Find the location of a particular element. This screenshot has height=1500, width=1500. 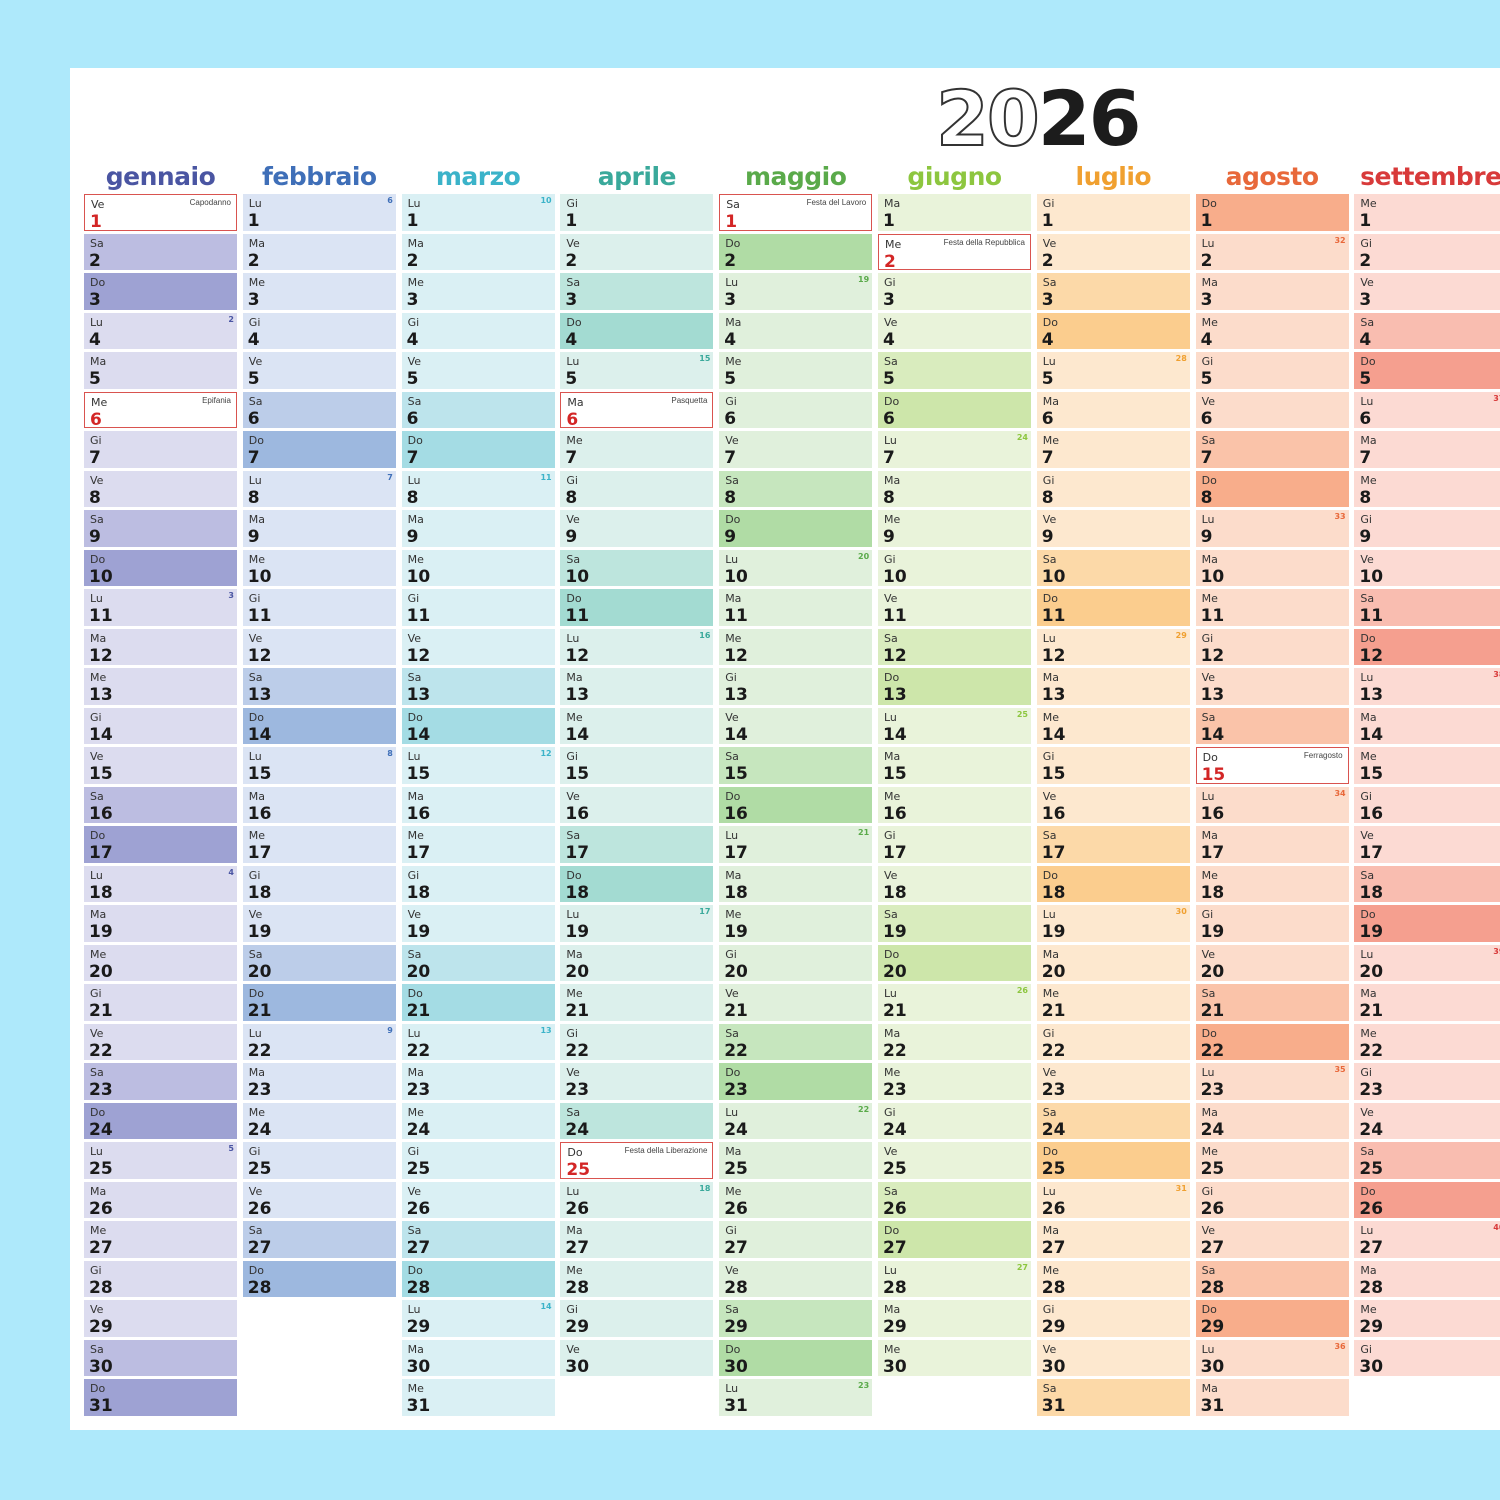

day-cell: Lu 14 25 is located at coordinates (954, 725).